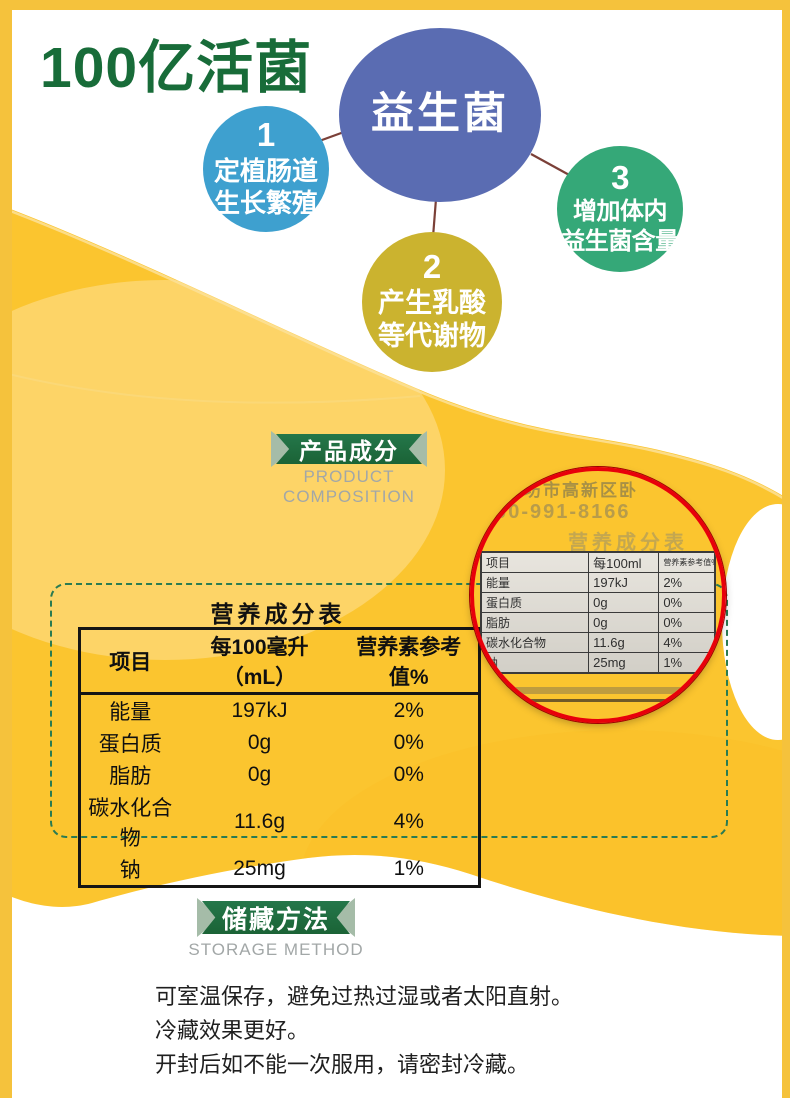 Image resolution: width=790 pixels, height=1098 pixels. What do you see at coordinates (598, 690) in the screenshot?
I see `label-gold-stripe` at bounding box center [598, 690].